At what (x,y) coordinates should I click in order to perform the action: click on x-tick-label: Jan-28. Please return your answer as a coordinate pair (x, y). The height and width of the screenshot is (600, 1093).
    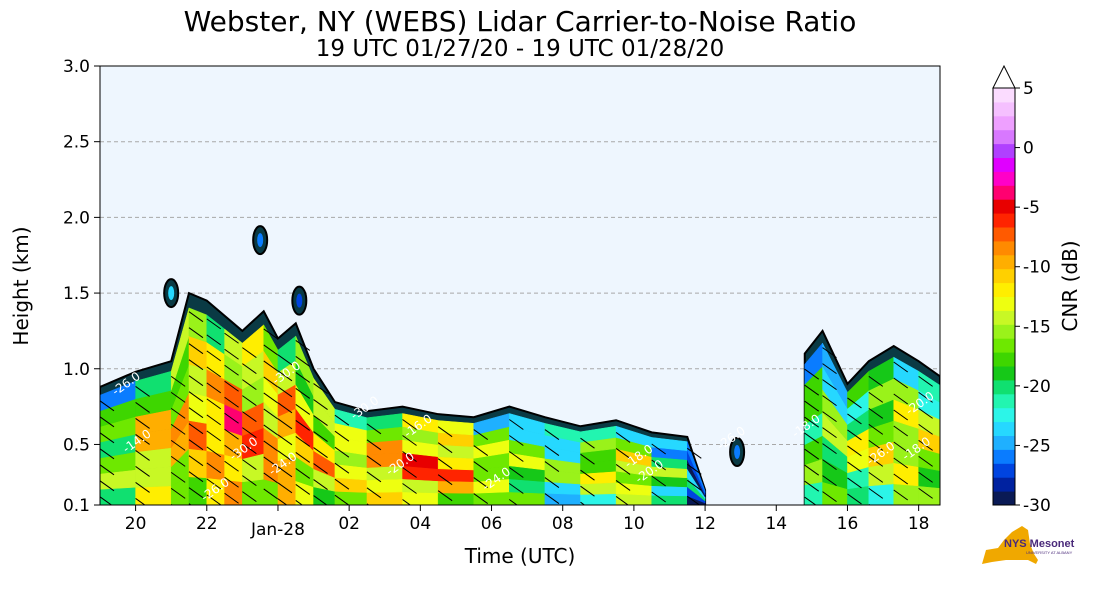
    Looking at the image, I should click on (277, 530).